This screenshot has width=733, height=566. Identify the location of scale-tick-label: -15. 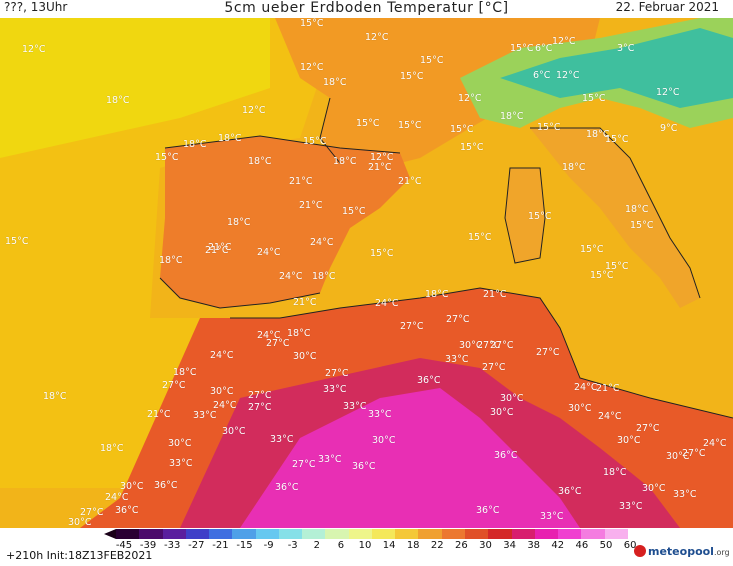
(244, 545).